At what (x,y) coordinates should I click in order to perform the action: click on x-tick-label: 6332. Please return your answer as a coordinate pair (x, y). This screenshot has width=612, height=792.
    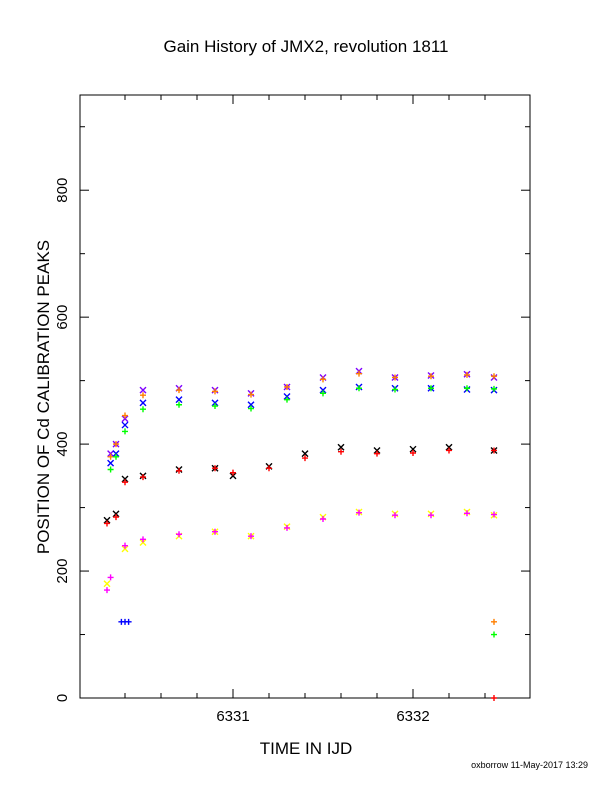
    Looking at the image, I should click on (412, 716).